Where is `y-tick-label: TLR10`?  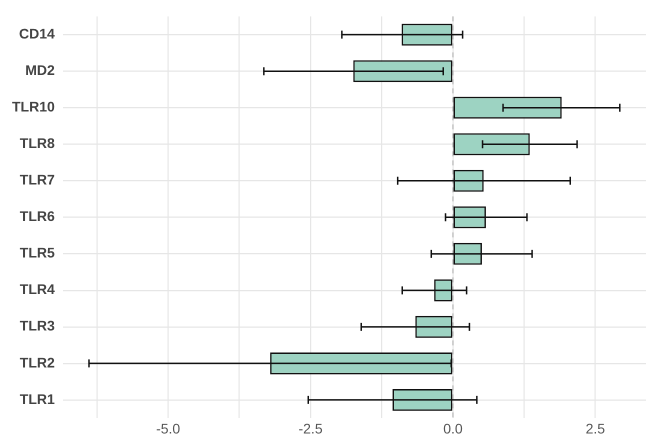
y-tick-label: TLR10 is located at coordinates (33, 106).